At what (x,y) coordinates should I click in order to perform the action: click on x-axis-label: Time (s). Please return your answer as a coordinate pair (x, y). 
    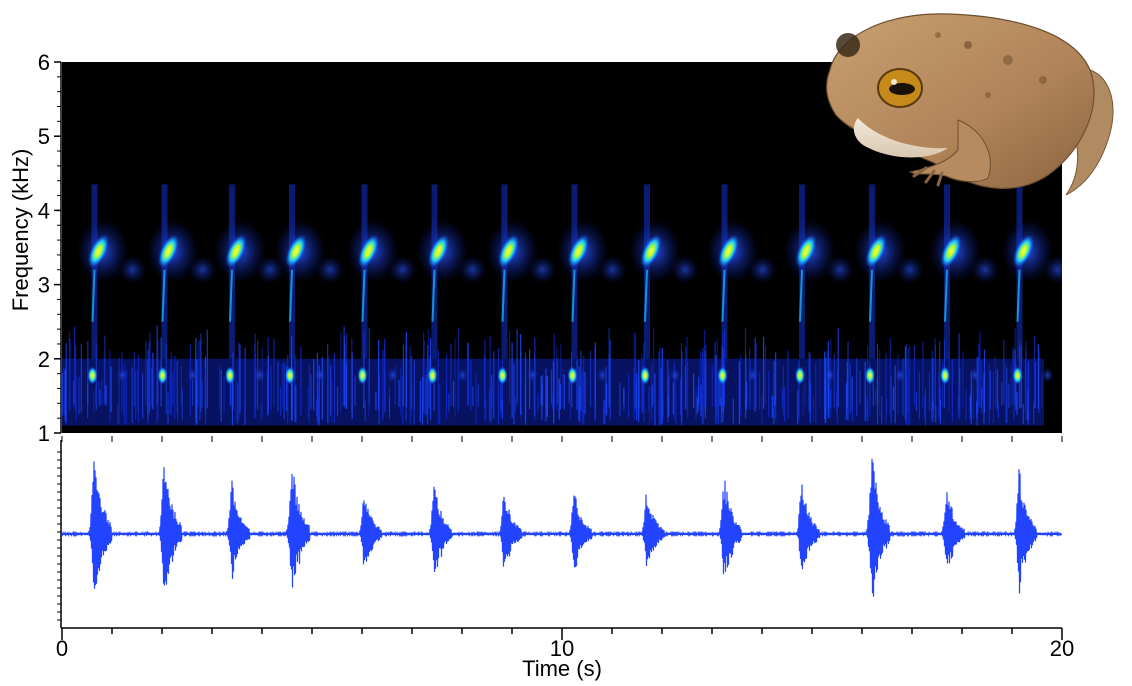
    Looking at the image, I should click on (562, 668).